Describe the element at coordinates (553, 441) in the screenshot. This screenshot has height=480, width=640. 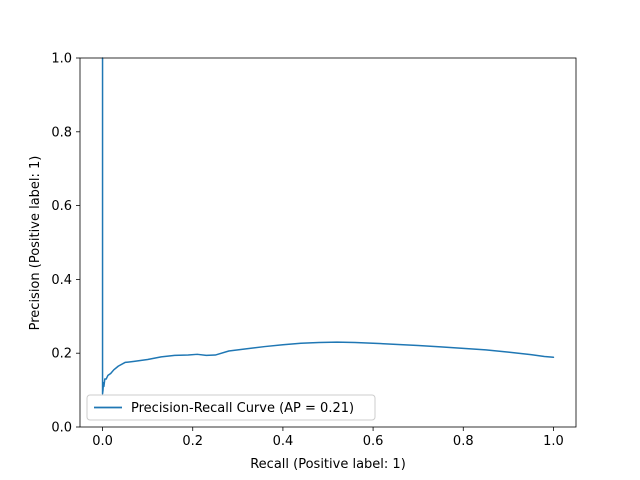
I see `x-tick-label: 1.0` at that location.